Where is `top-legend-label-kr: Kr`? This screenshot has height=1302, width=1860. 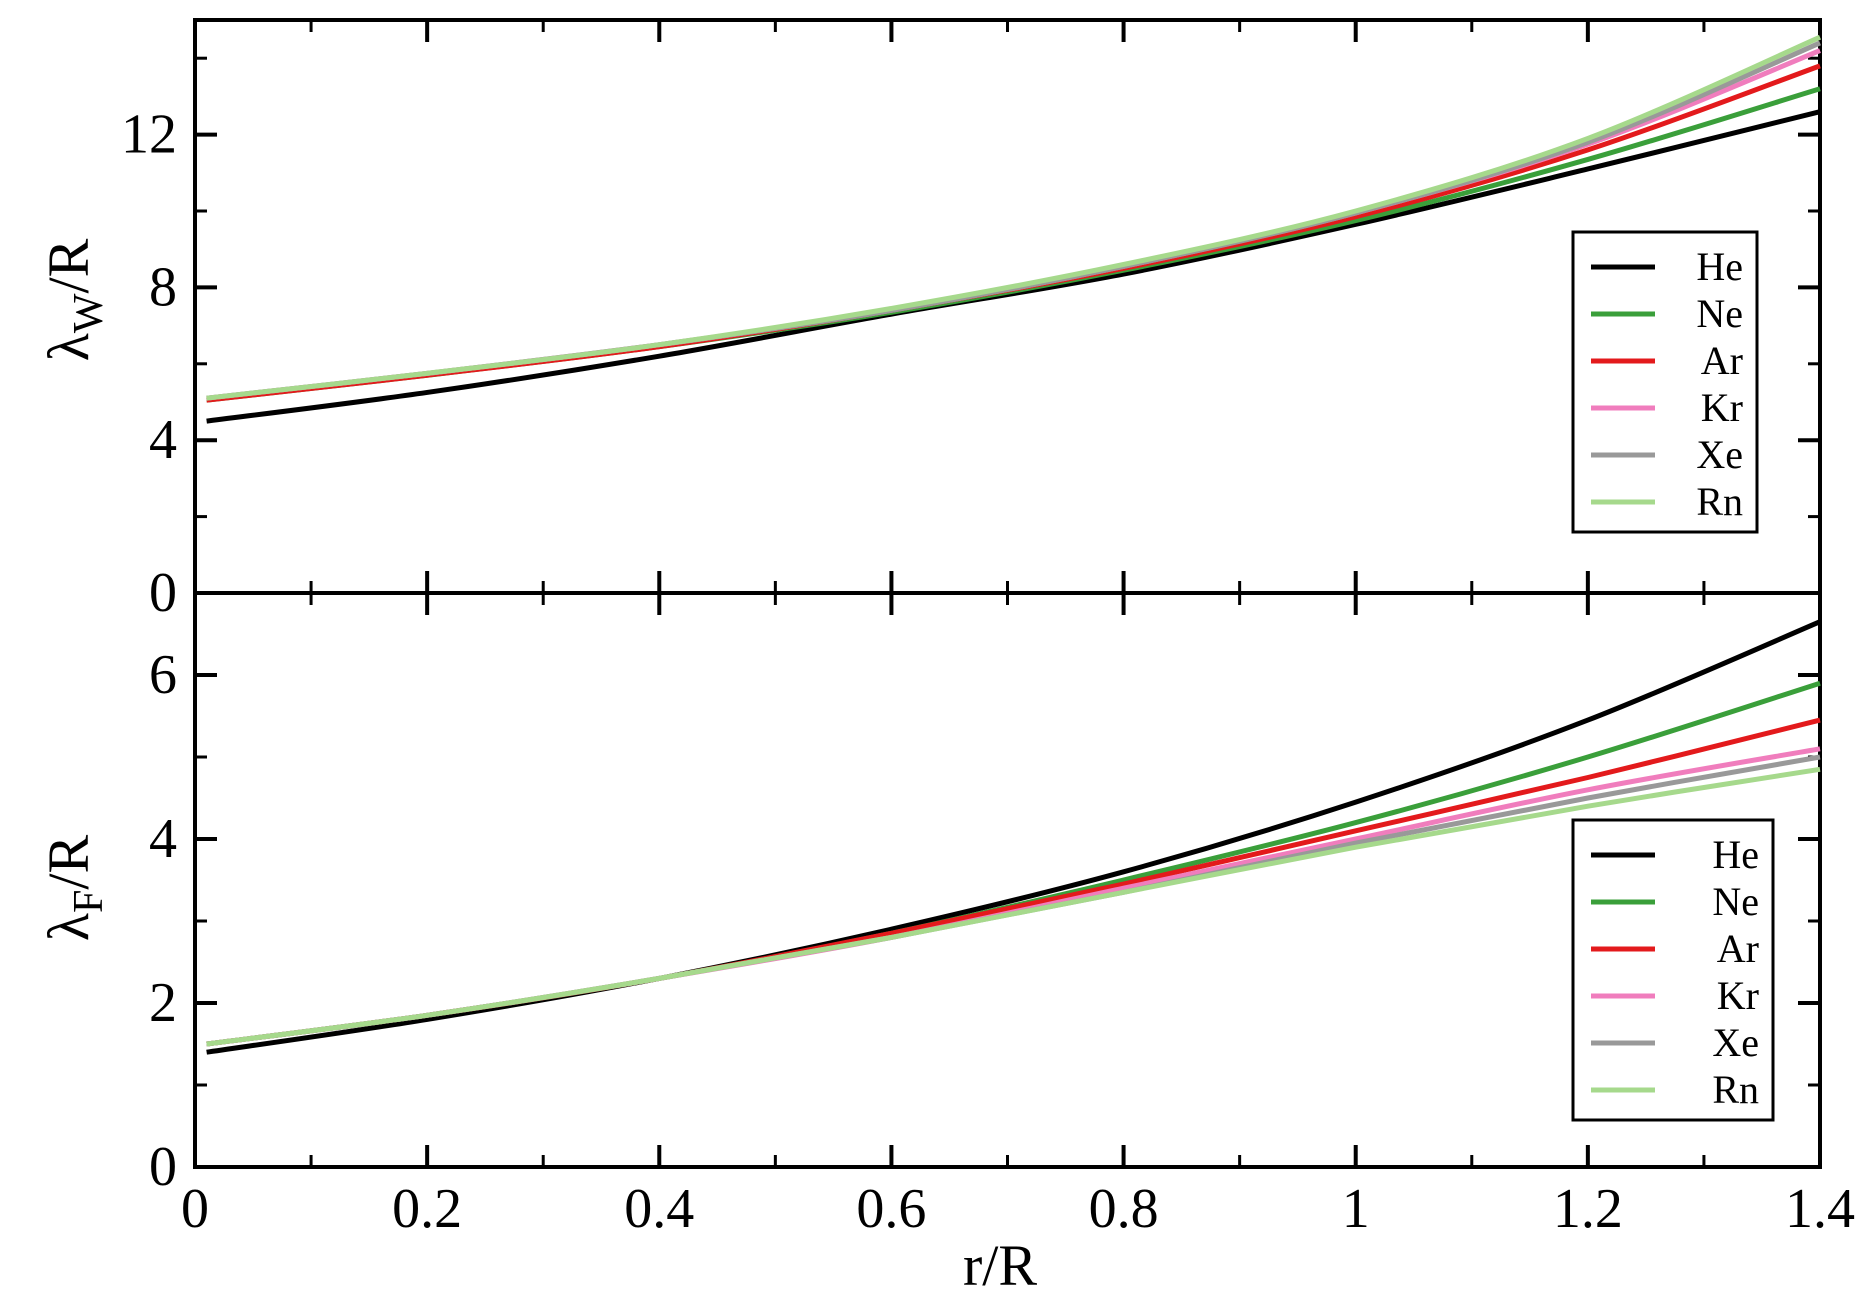
top-legend-label-kr: Kr is located at coordinates (1722, 407).